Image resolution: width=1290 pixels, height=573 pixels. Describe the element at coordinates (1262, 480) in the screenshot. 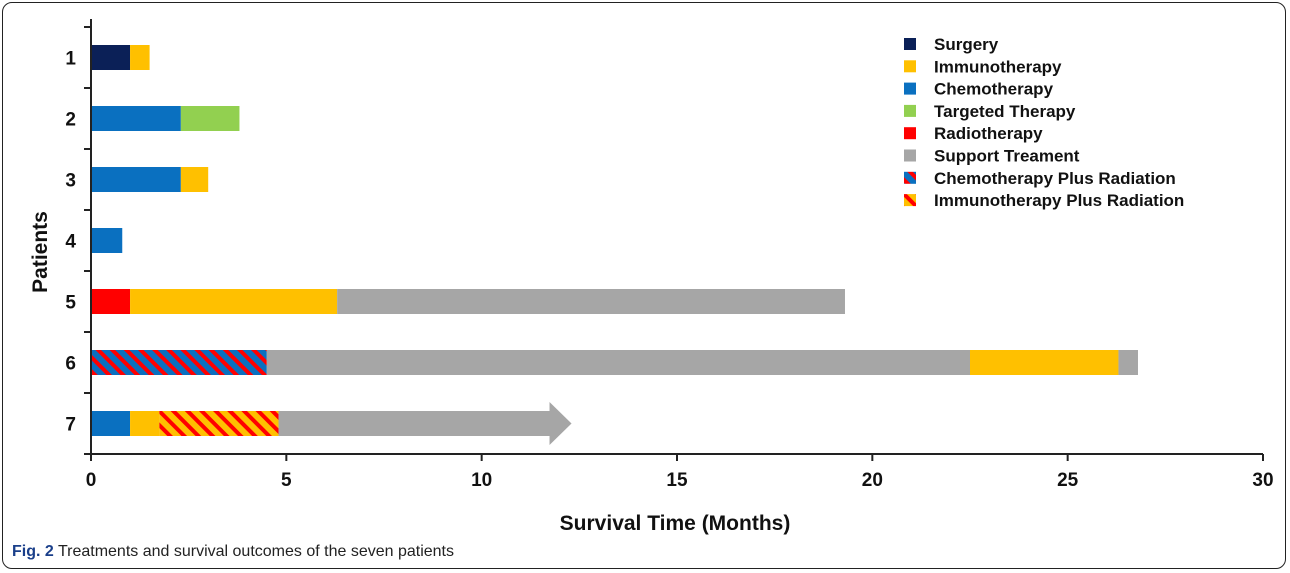

I see `x-tick-label: 30` at that location.